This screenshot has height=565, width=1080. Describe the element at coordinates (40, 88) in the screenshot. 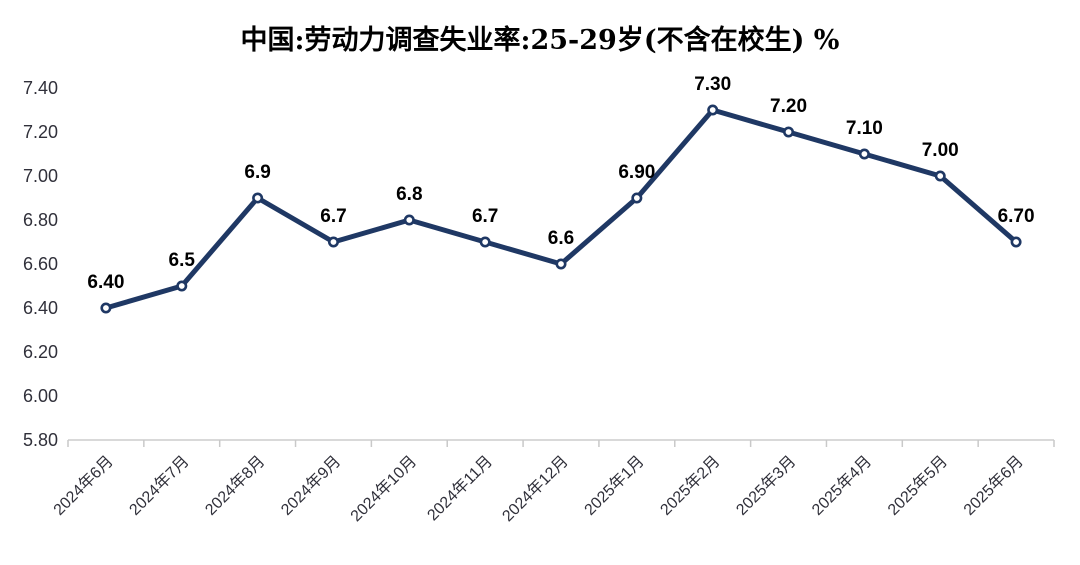

I see `y-axis-tick-label: 7.40` at that location.